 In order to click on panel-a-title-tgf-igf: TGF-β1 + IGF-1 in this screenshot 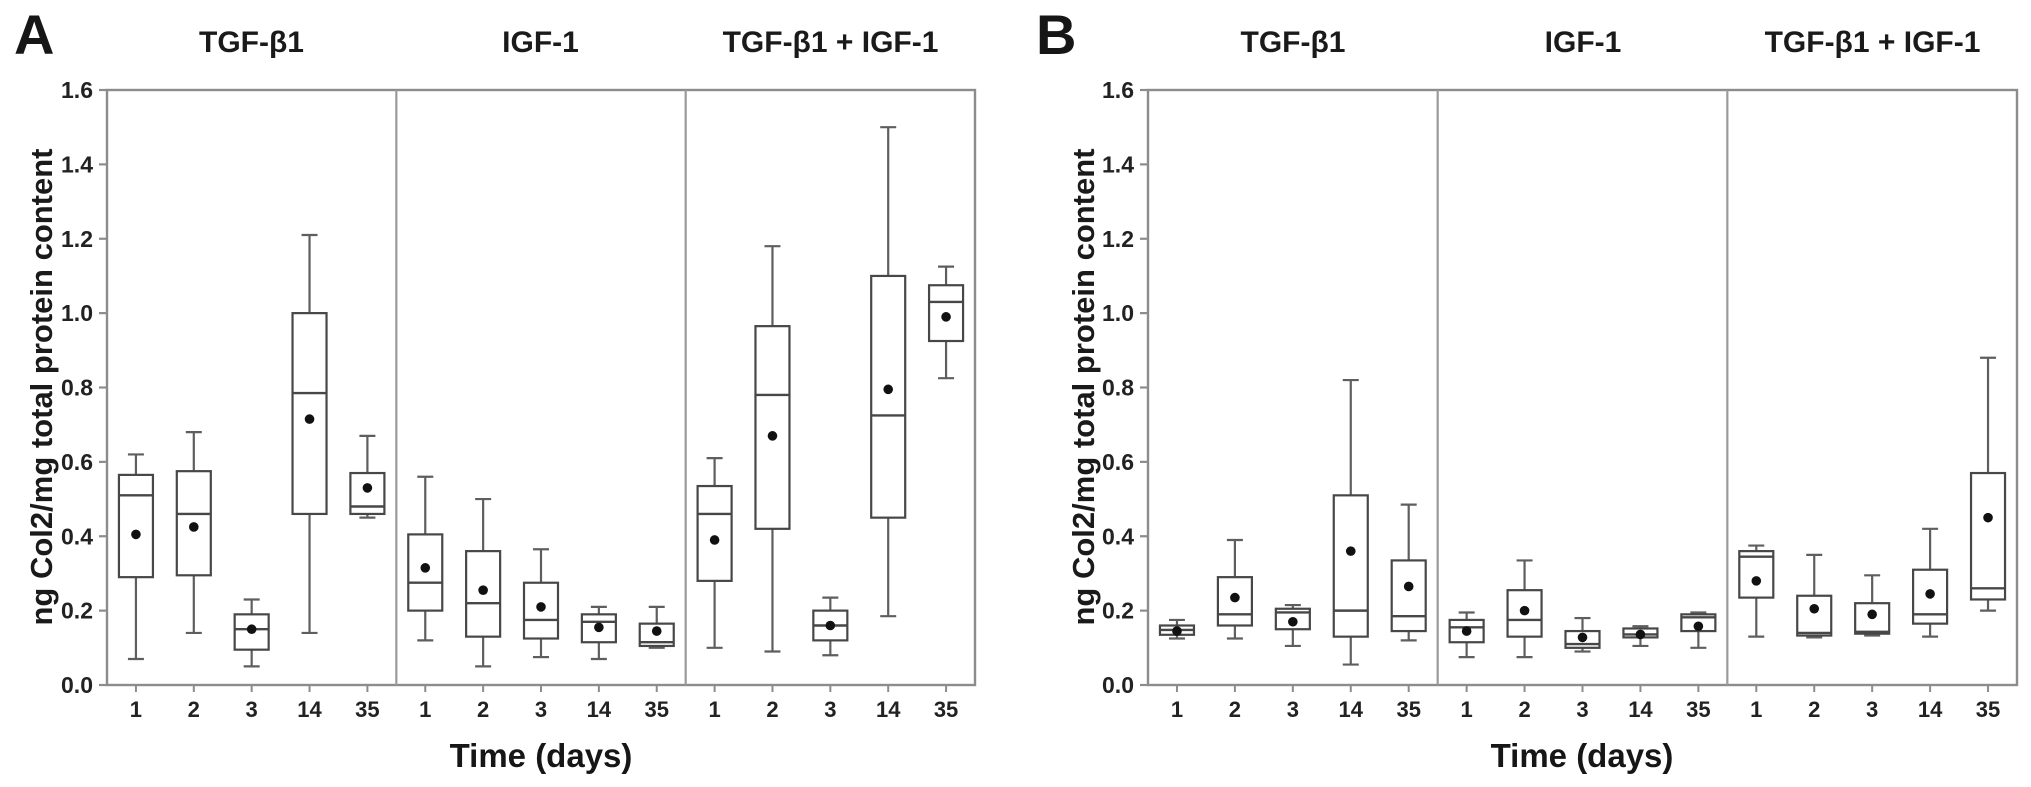, I will do `click(830, 42)`.